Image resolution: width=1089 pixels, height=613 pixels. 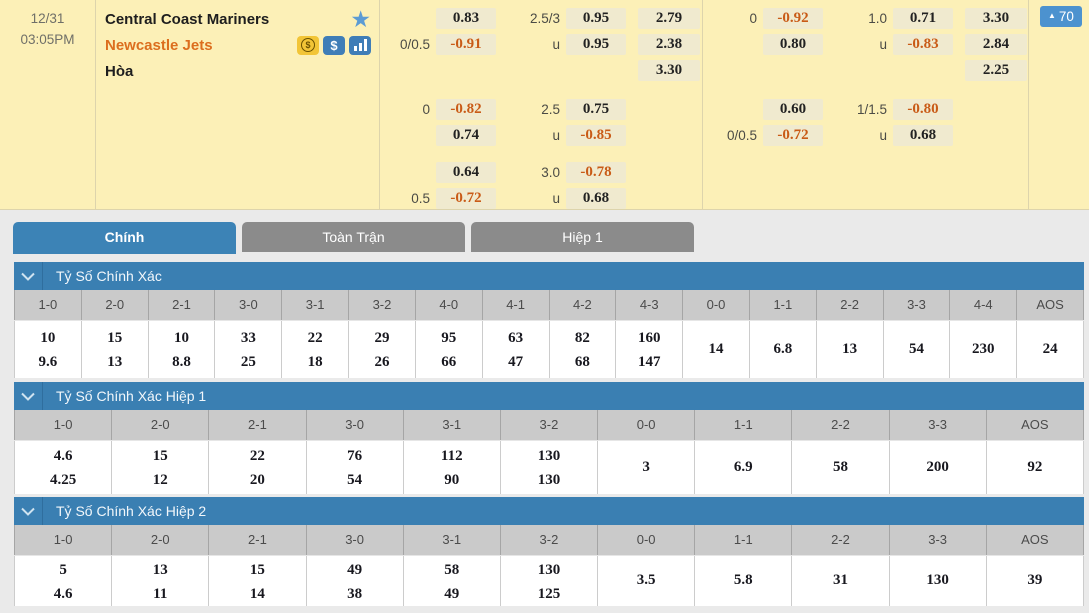 I want to click on odds-cell: 15 12, so click(x=160, y=467).